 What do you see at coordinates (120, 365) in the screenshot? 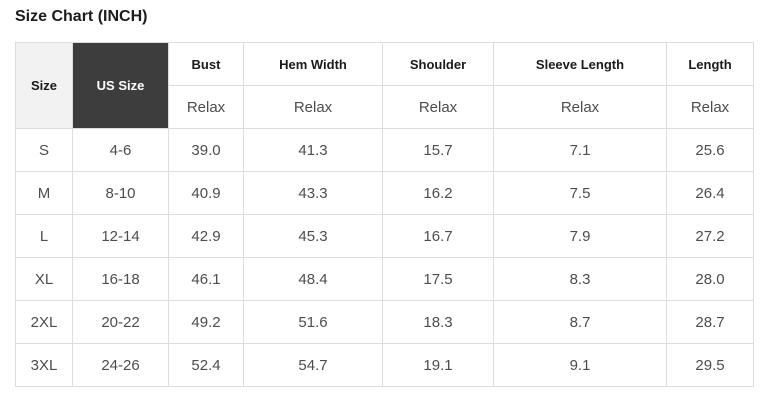
I see `us-size-cell: 24-26` at bounding box center [120, 365].